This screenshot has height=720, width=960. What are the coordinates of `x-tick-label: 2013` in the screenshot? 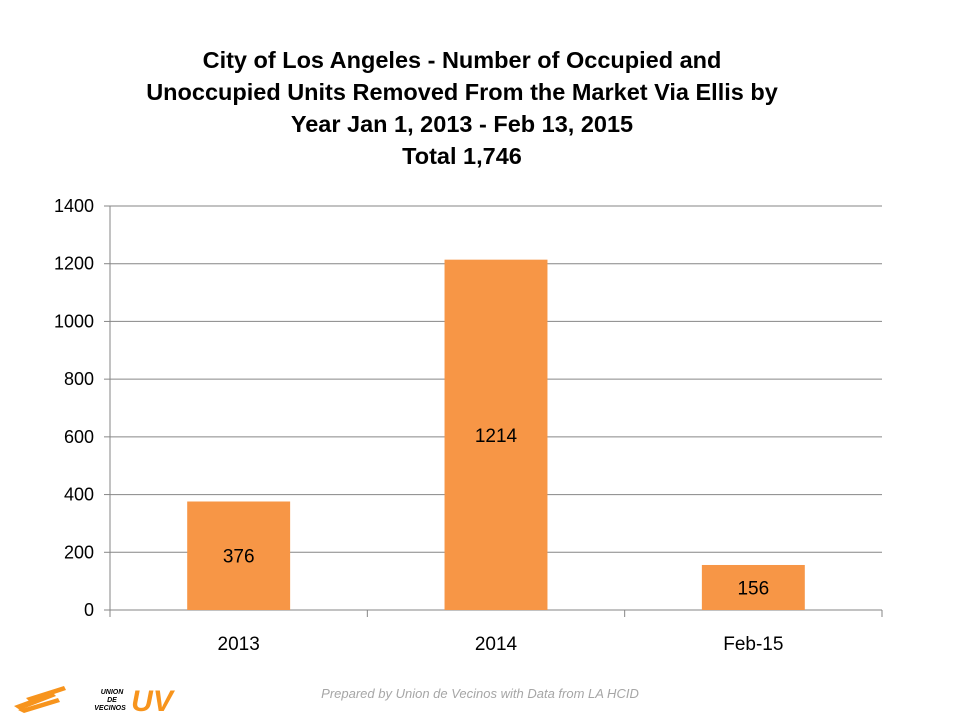 It's located at (239, 644).